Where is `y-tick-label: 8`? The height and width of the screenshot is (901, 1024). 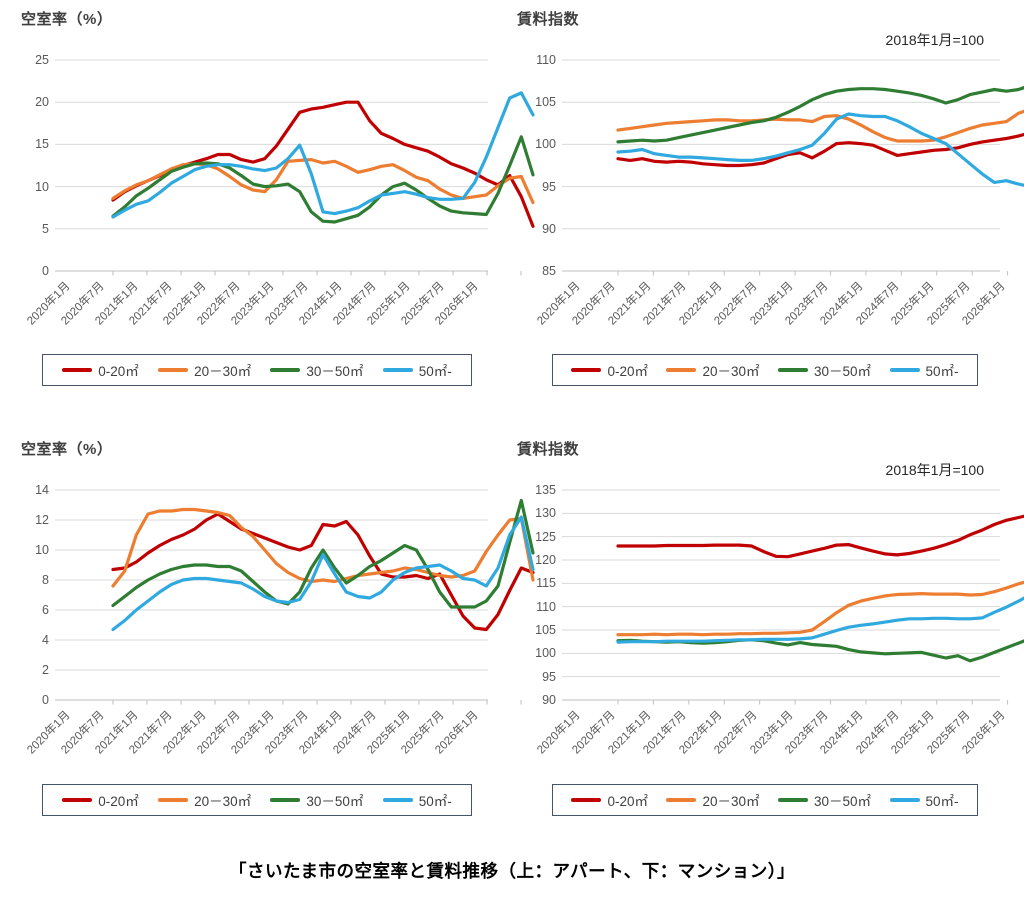
y-tick-label: 8 is located at coordinates (45, 580).